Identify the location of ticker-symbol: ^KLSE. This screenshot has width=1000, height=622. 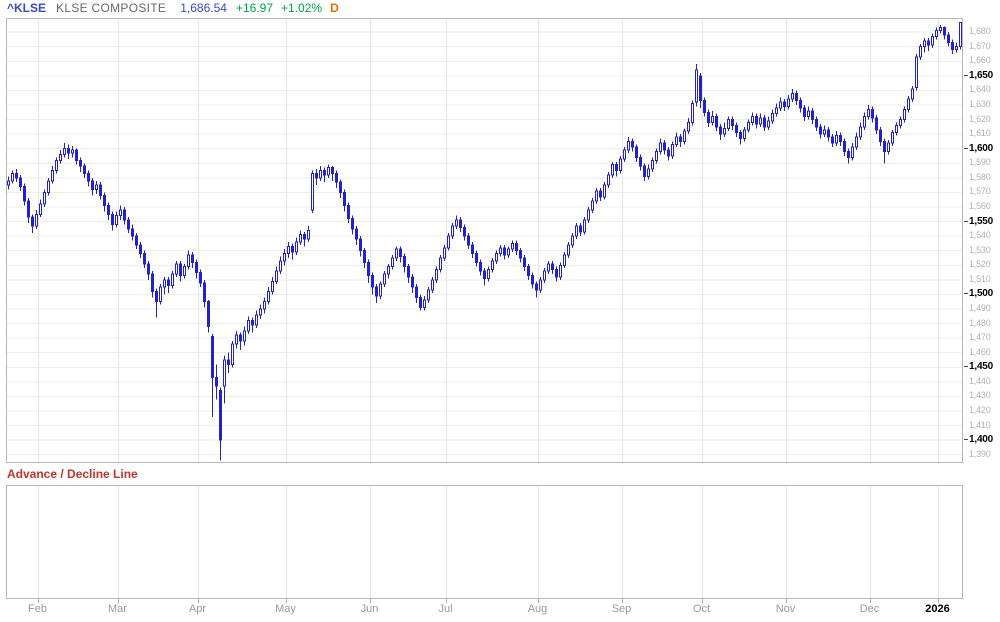
(27, 8).